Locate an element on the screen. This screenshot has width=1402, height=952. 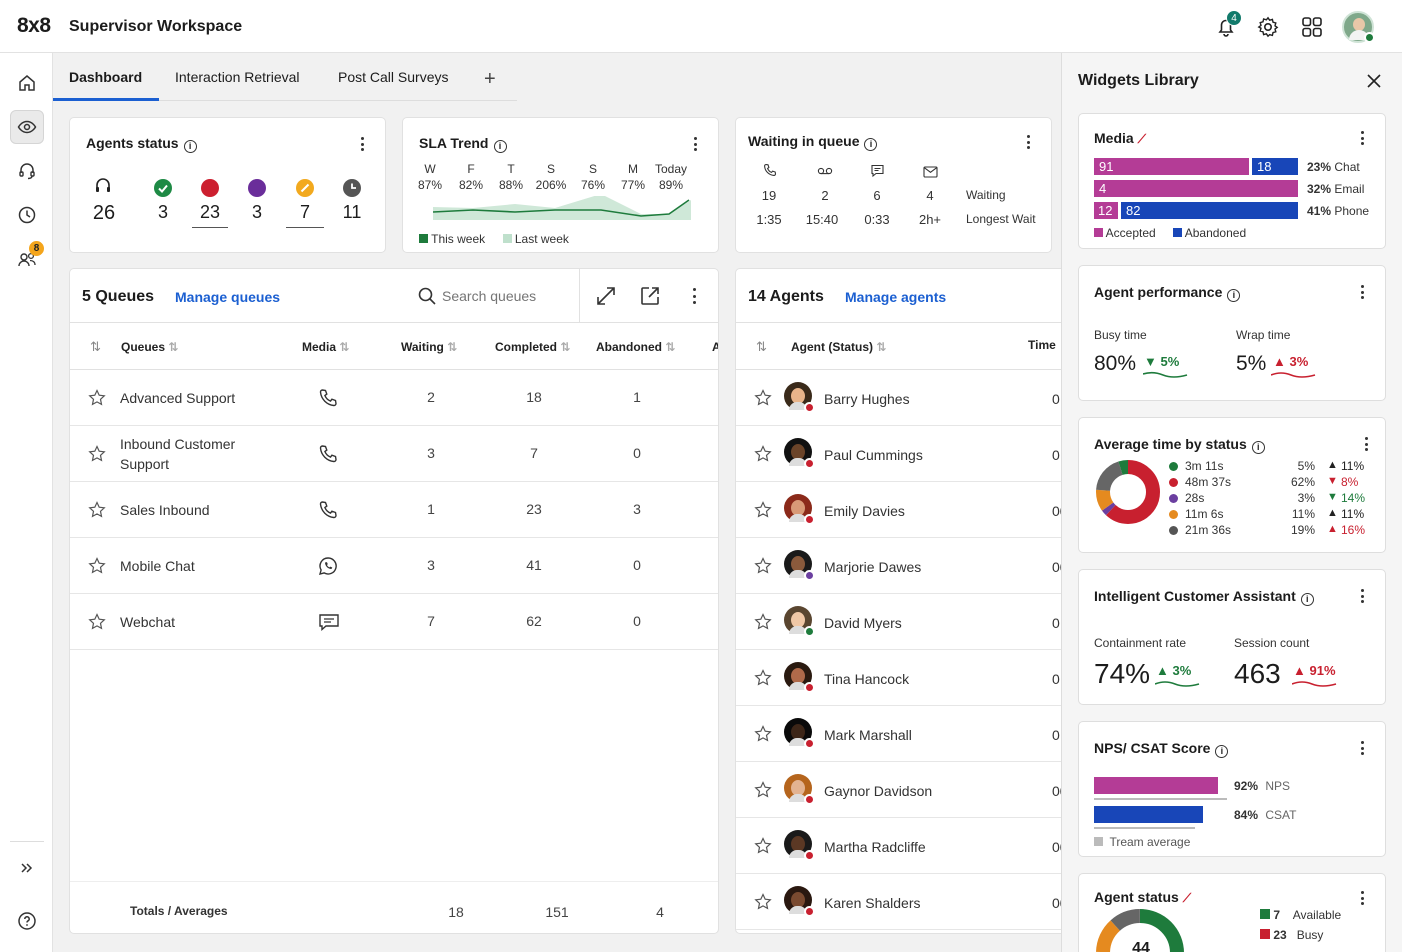
col-media: Media ⇅ is located at coordinates (326, 347).